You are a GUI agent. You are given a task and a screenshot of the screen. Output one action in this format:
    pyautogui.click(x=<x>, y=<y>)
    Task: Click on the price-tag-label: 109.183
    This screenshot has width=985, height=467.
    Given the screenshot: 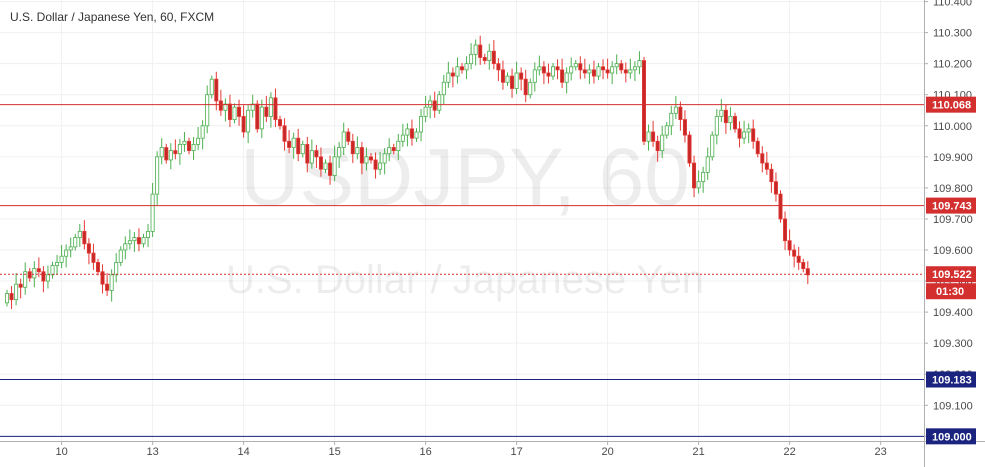 What is the action you would take?
    pyautogui.click(x=952, y=381)
    